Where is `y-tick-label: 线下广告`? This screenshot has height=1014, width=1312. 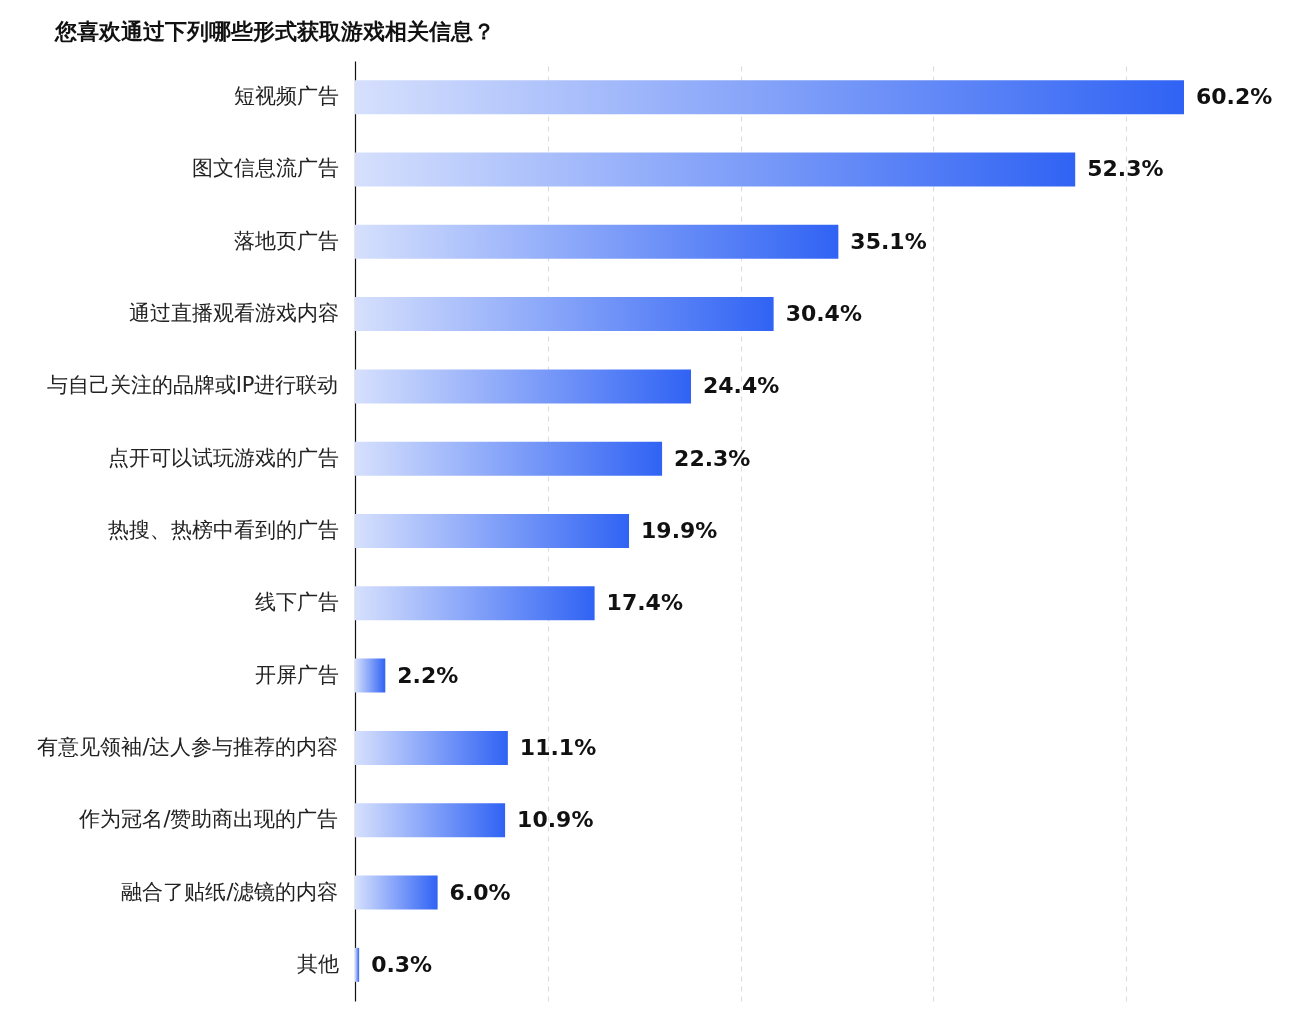
y-tick-label: 线下广告 is located at coordinates (296, 602).